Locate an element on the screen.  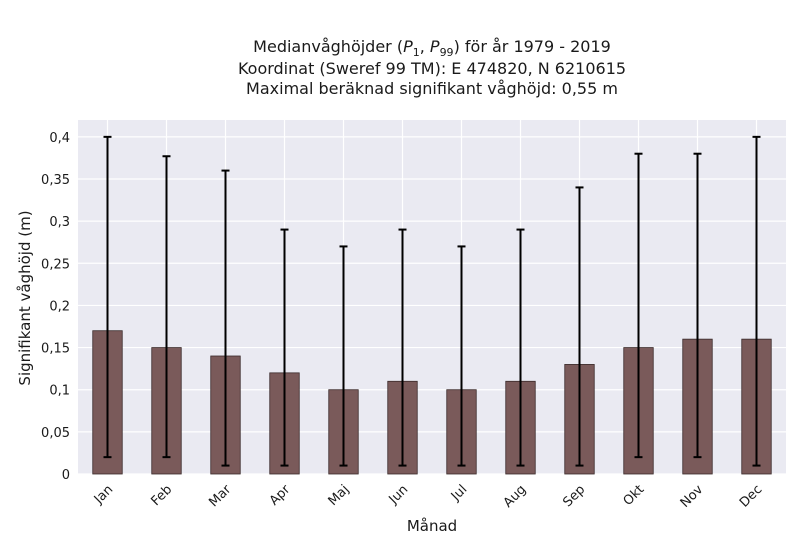
y-axis-label: Signifikant våghöjd (m) is located at coordinates (25, 297).